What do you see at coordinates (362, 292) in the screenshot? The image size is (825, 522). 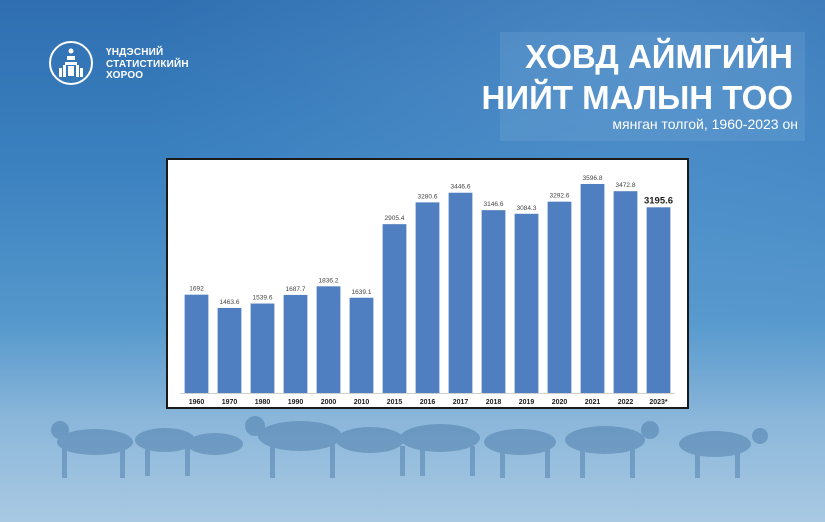 I see `data-label: 1639.1` at bounding box center [362, 292].